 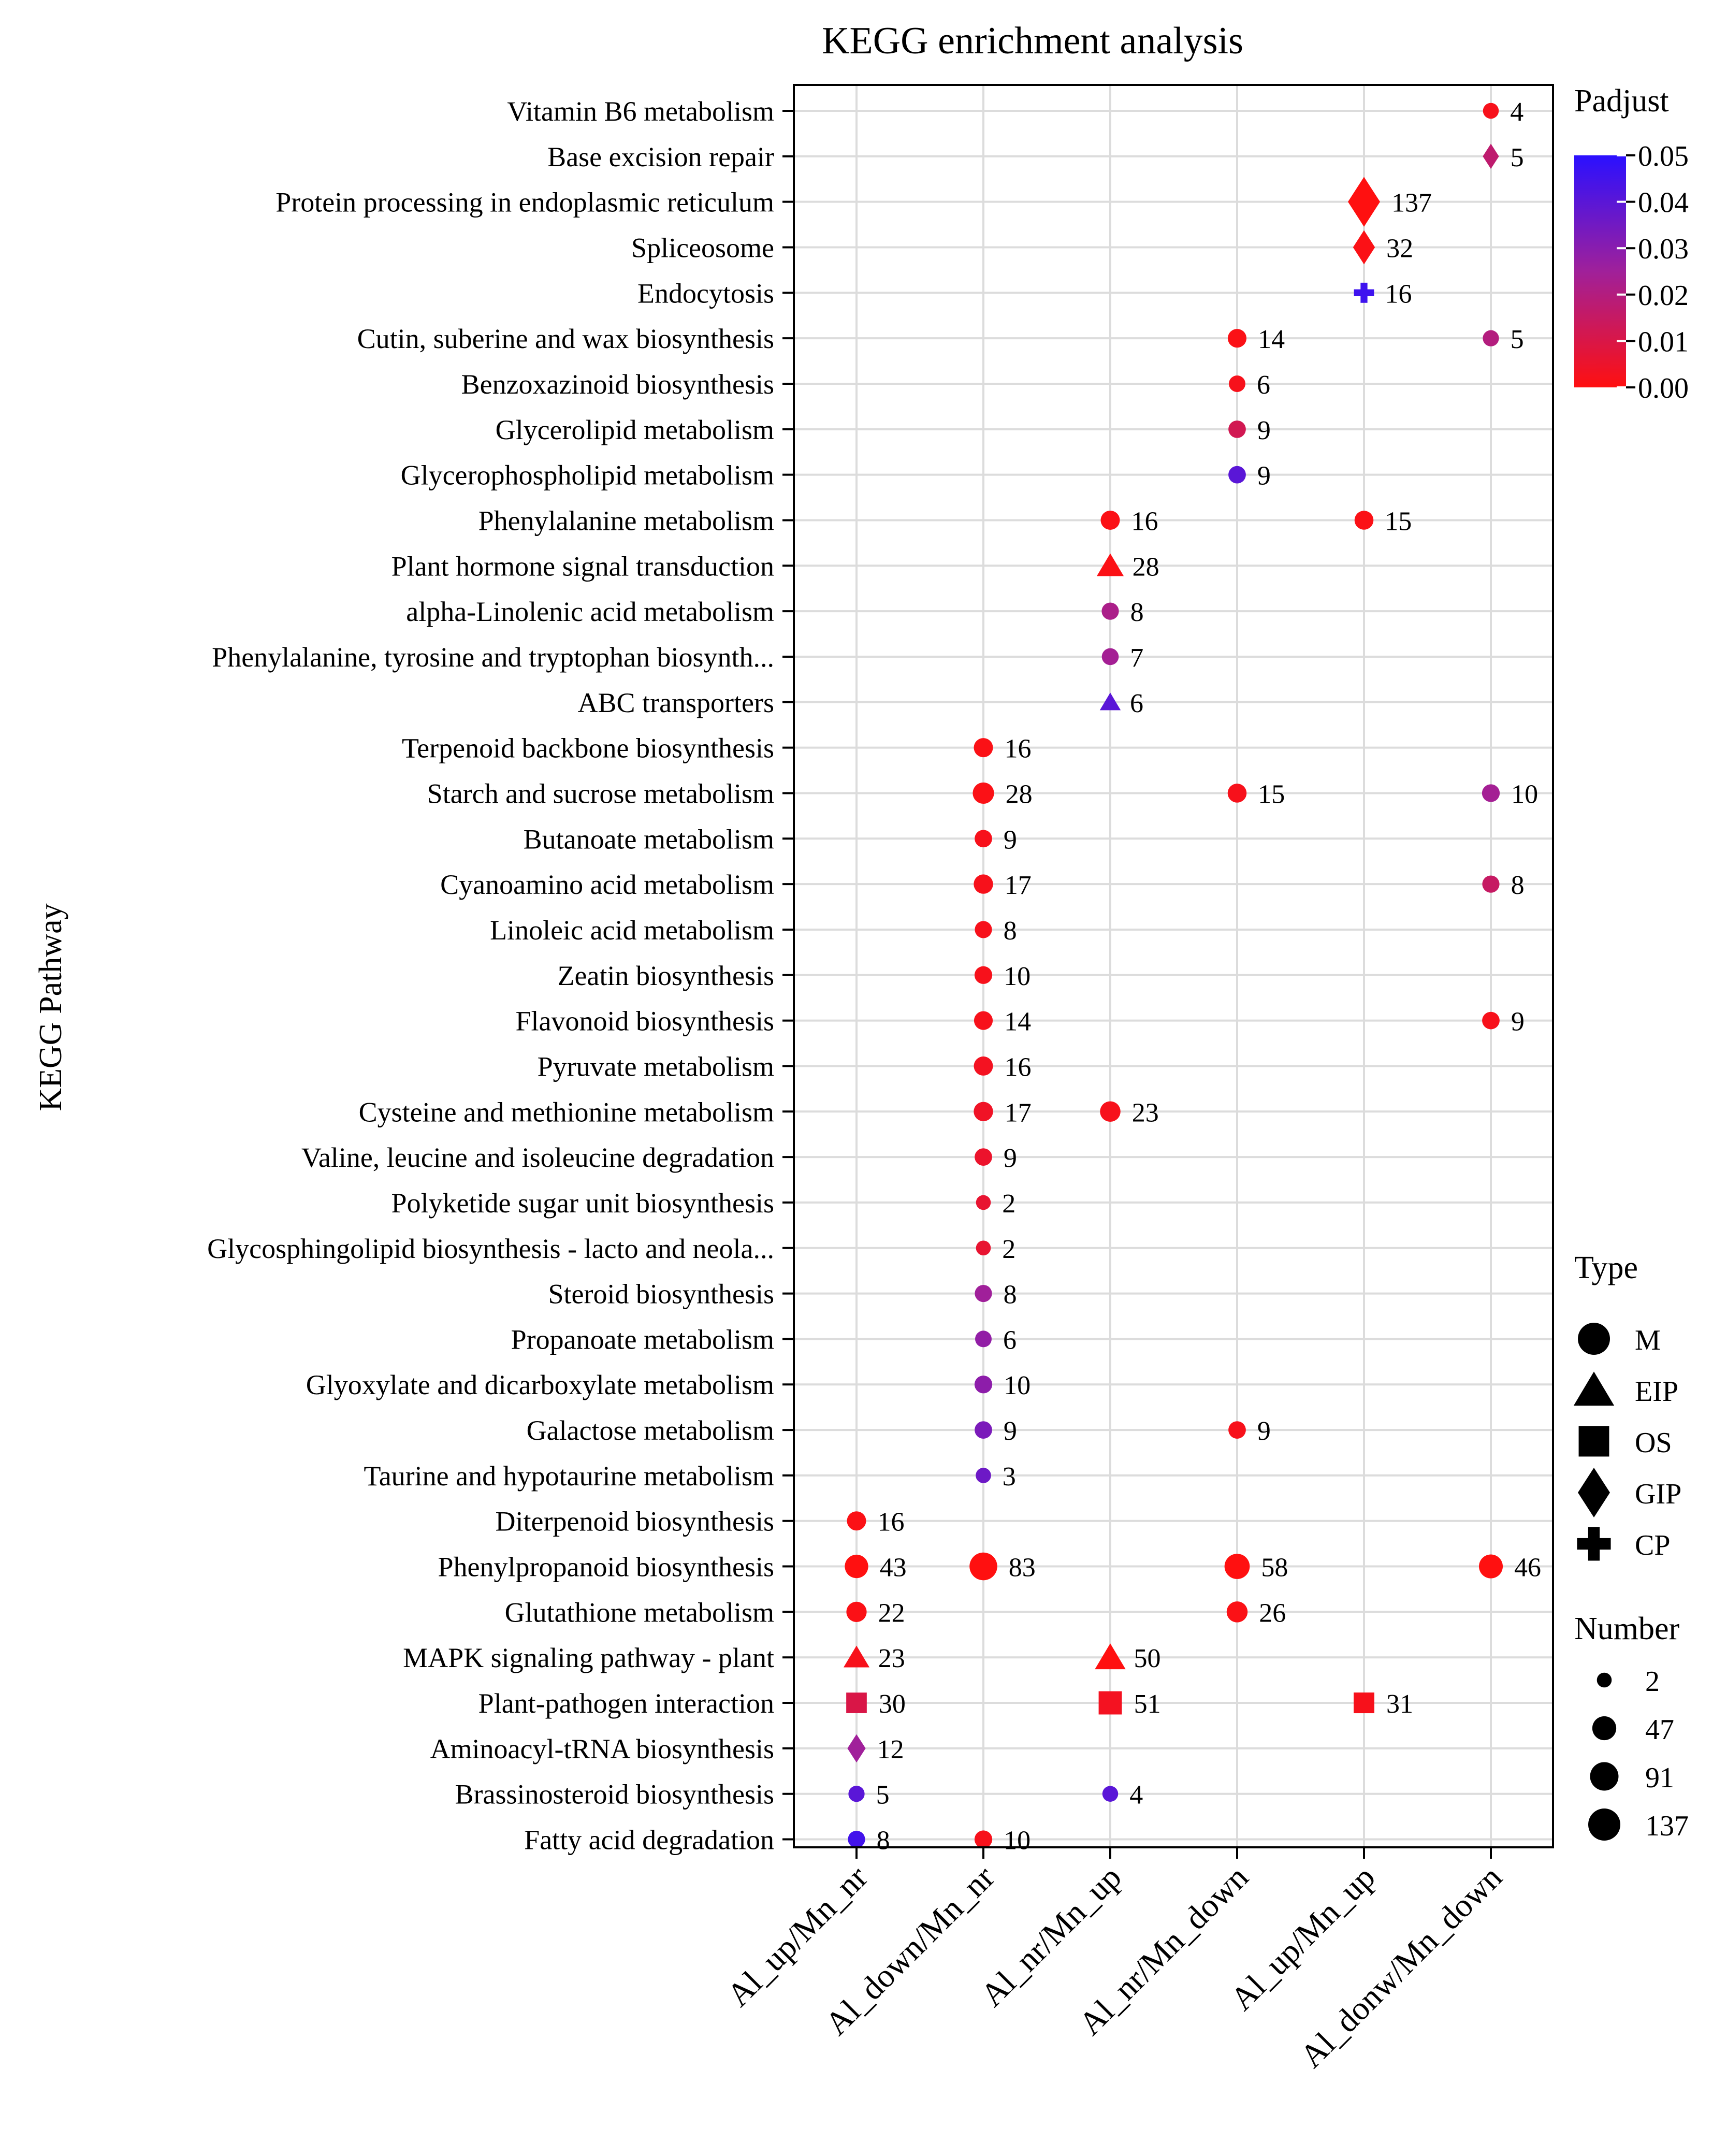 What do you see at coordinates (1010, 1477) in the screenshot?
I see `data-label: 3` at bounding box center [1010, 1477].